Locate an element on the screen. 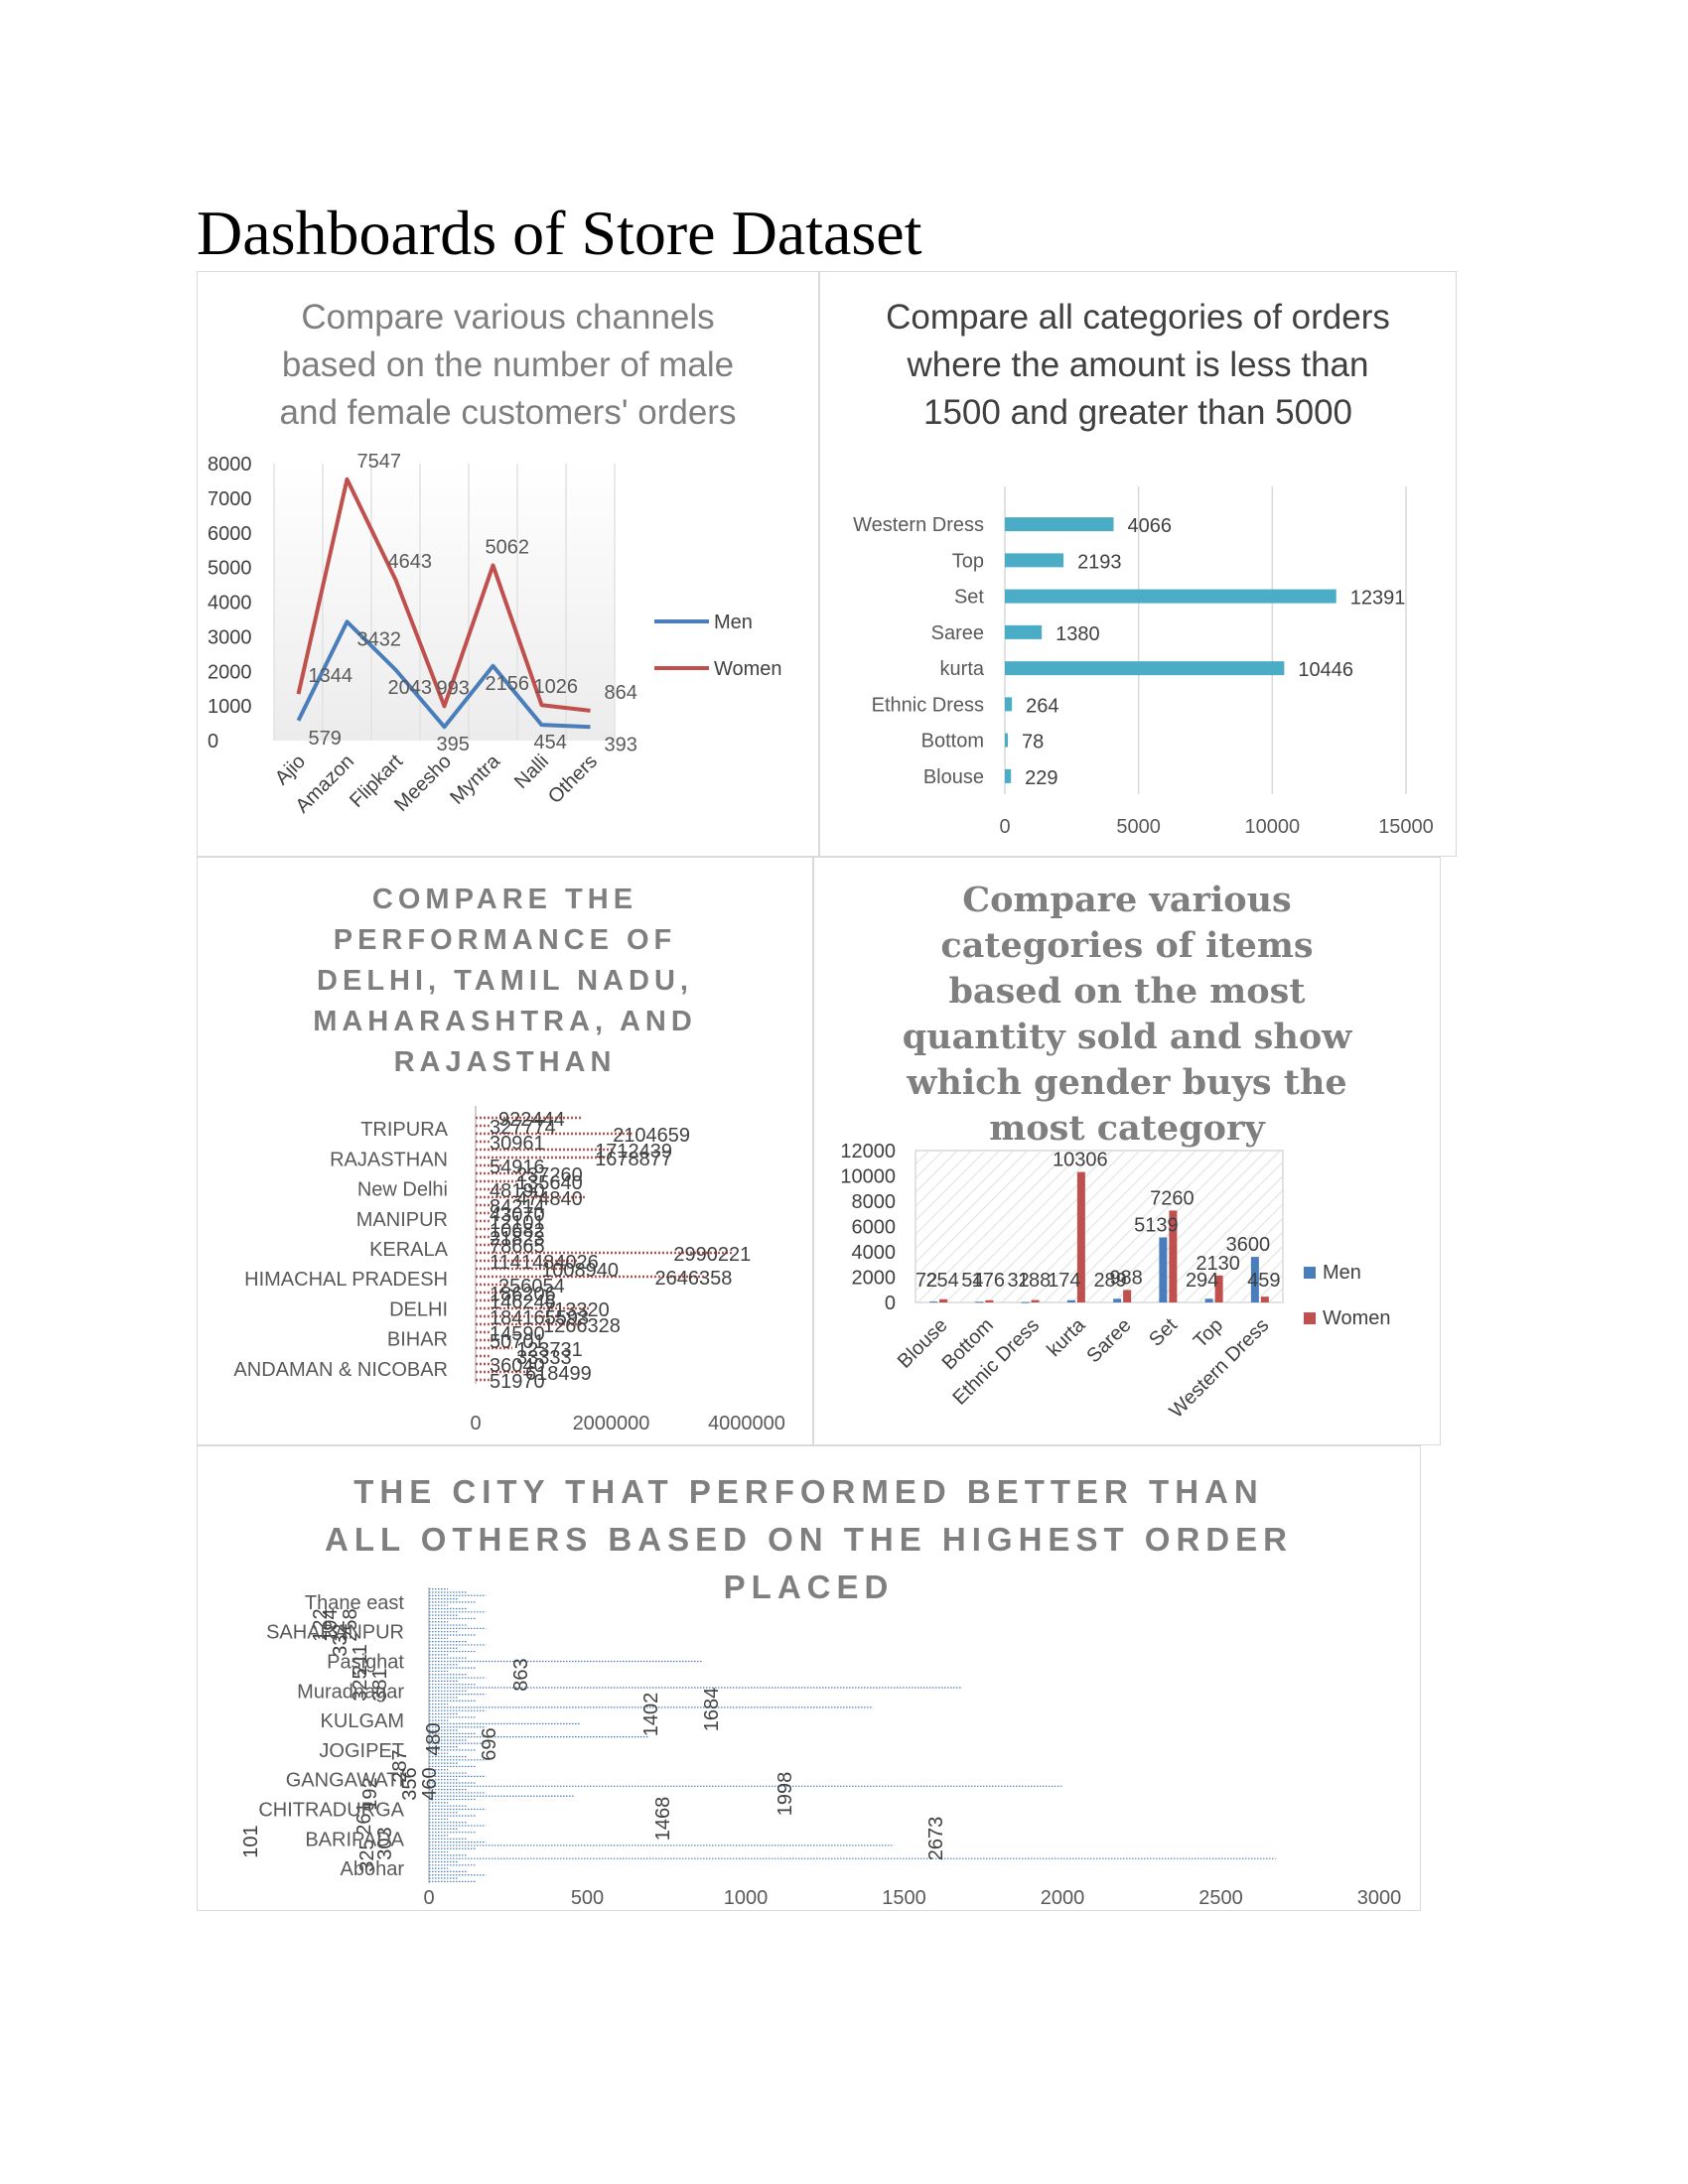 This screenshot has height=2184, width=1688. data-label: 1684 is located at coordinates (712, 1710).